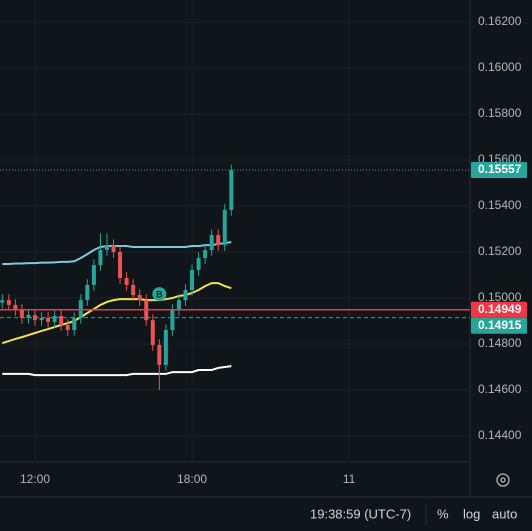 This screenshot has width=532, height=531. Describe the element at coordinates (503, 480) in the screenshot. I see `settings-icon` at that location.